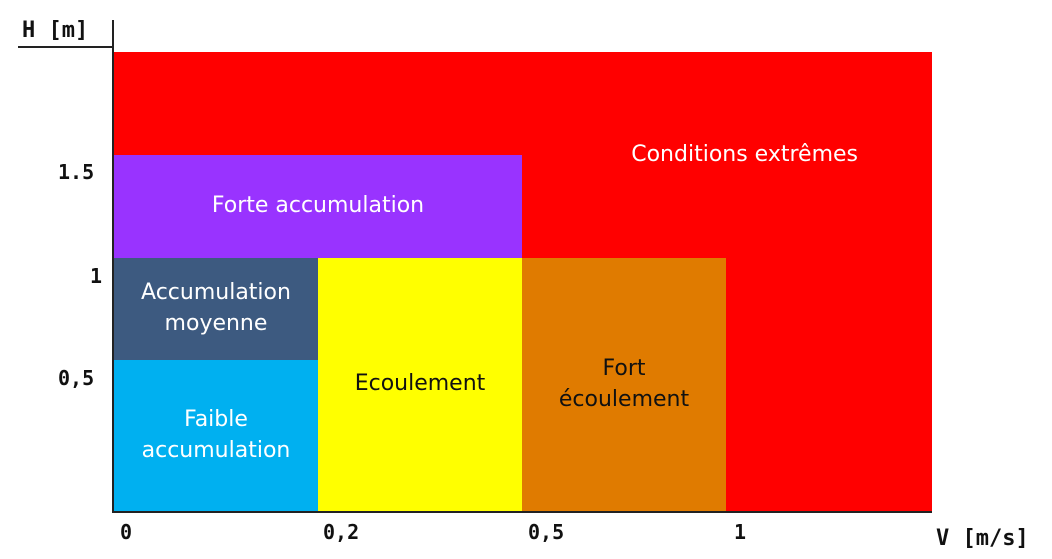 The image size is (1052, 559). Describe the element at coordinates (76, 378) in the screenshot. I see `y-tick-0-5: 0,5` at that location.